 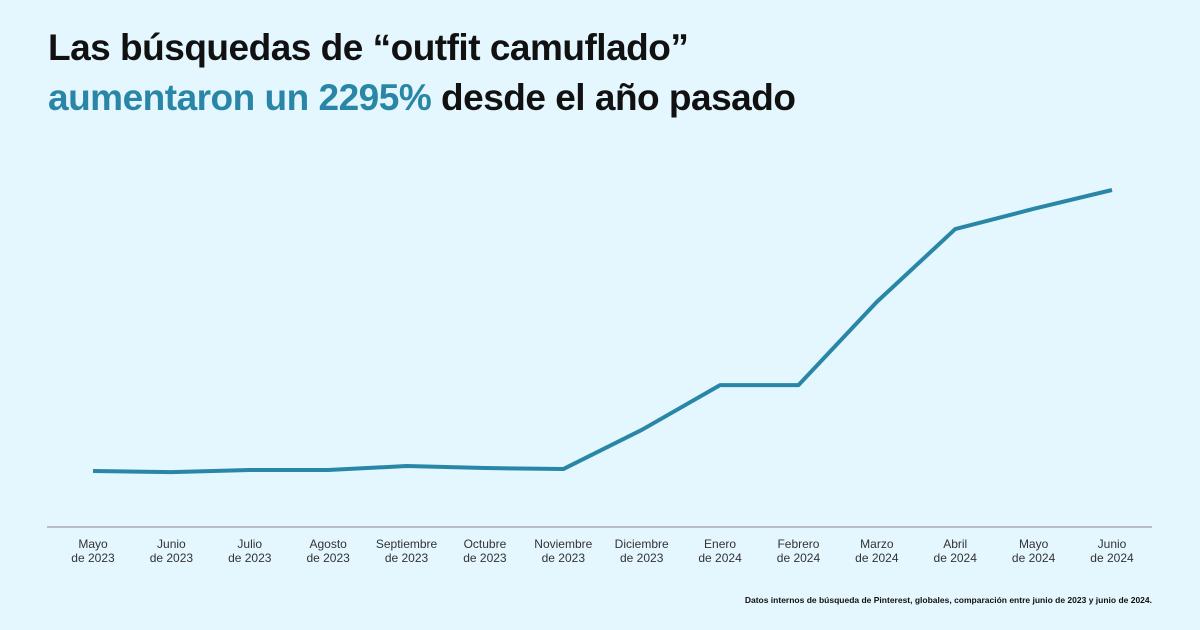 I want to click on chart-title: Las búsquedas de “outfit camuflado”, so click(x=368, y=47).